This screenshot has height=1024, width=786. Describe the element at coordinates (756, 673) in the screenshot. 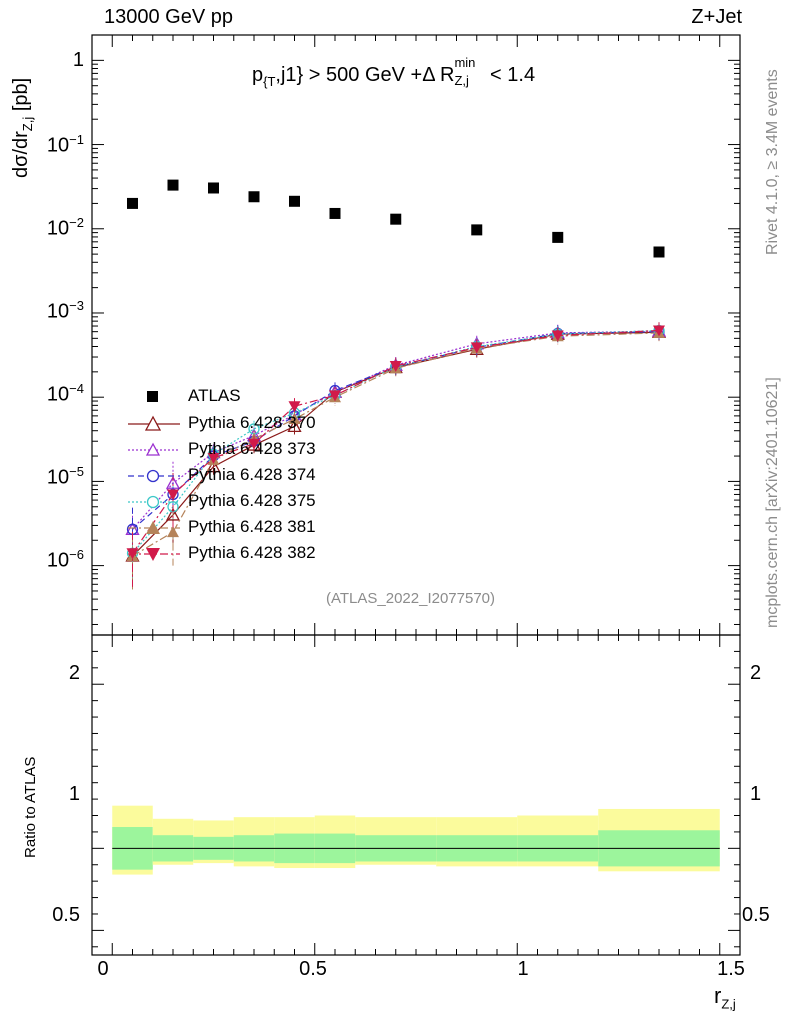

I see `ratio-tick-2-right: 2` at that location.